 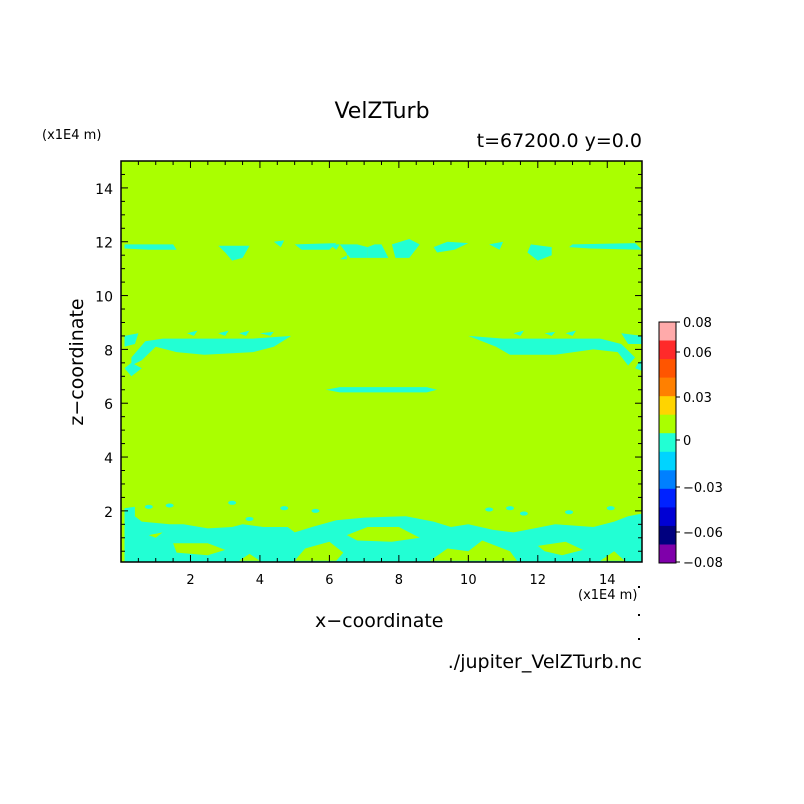 What do you see at coordinates (108, 405) in the screenshot?
I see `y-tick-label: 6` at bounding box center [108, 405].